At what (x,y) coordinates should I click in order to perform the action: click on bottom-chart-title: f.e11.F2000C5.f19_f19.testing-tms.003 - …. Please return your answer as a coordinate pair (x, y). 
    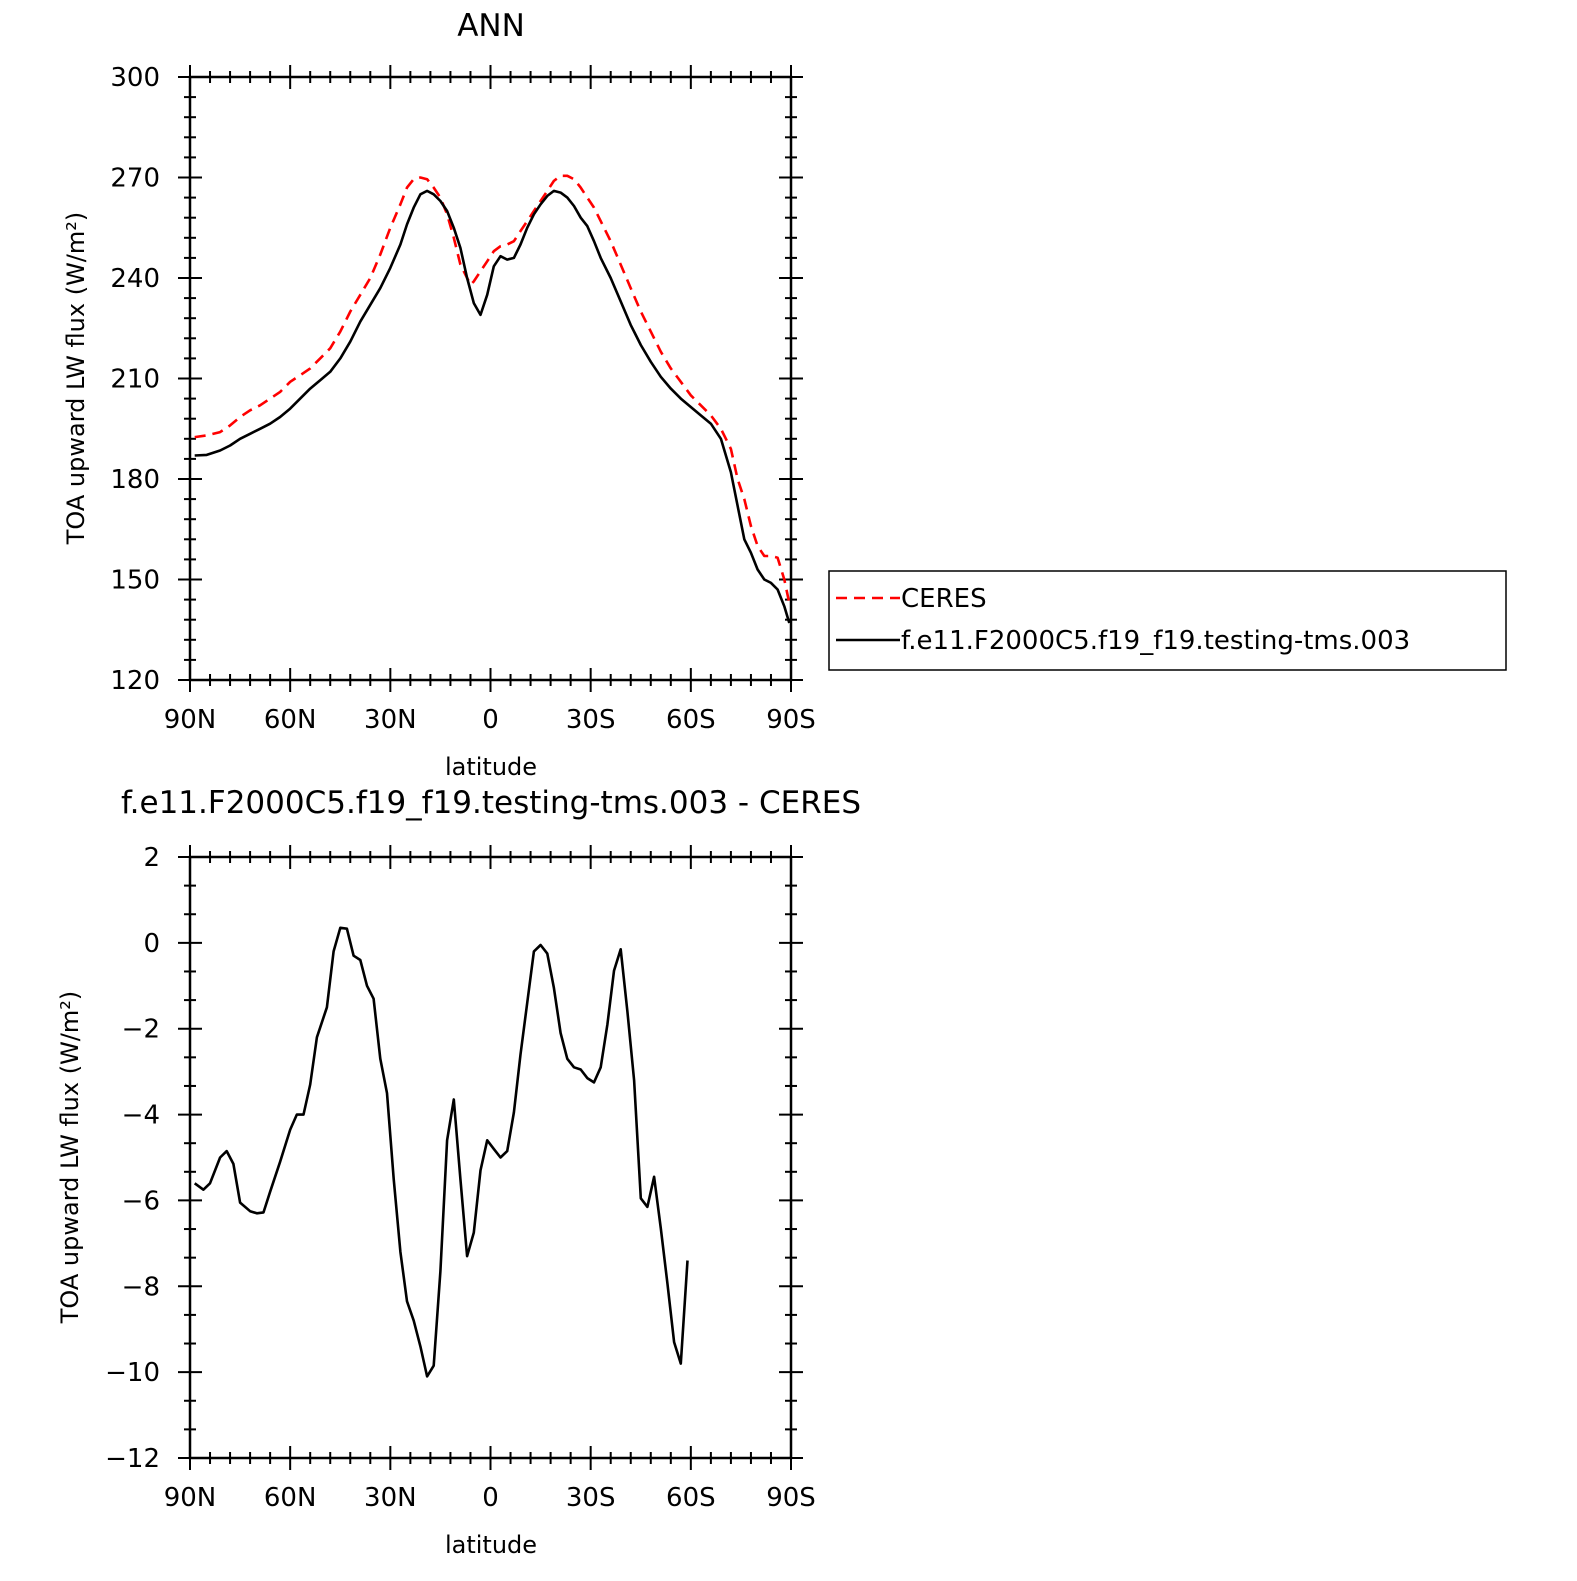
    Looking at the image, I should click on (491, 803).